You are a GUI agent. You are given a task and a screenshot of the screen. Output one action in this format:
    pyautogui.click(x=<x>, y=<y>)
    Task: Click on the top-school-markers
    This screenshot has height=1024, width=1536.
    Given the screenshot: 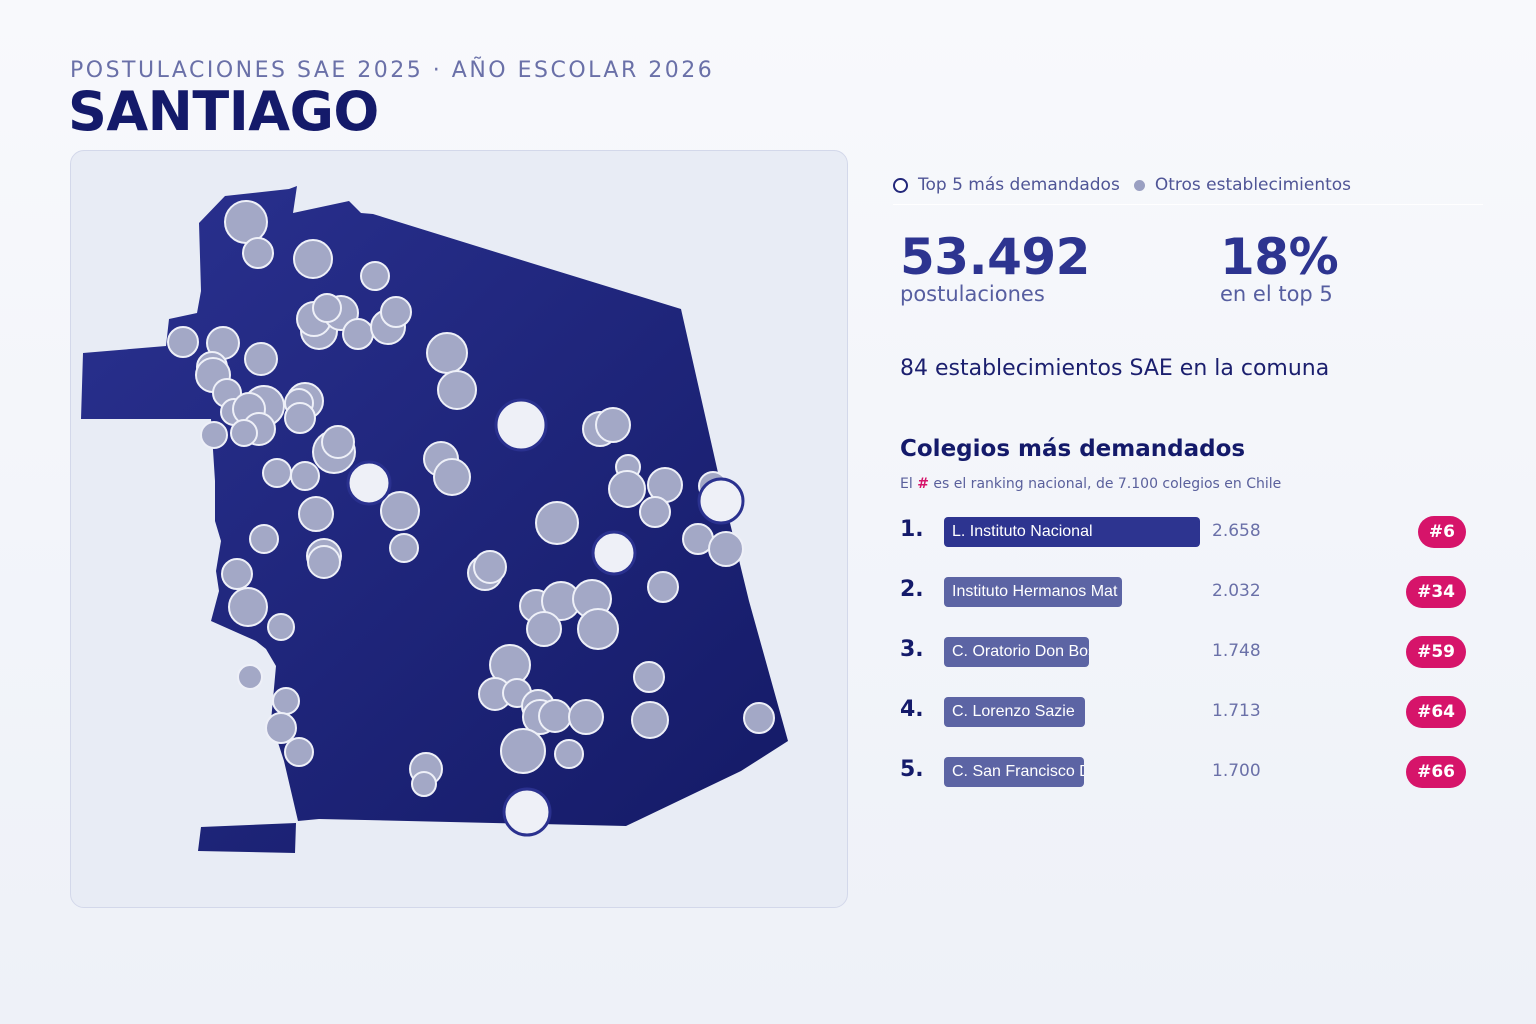 What is the action you would take?
    pyautogui.click(x=545, y=617)
    